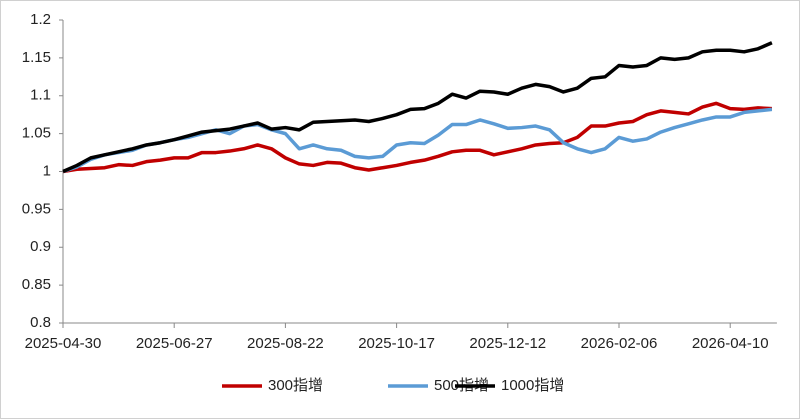  What do you see at coordinates (40, 322) in the screenshot?
I see `y-tick-label: 0.8` at bounding box center [40, 322].